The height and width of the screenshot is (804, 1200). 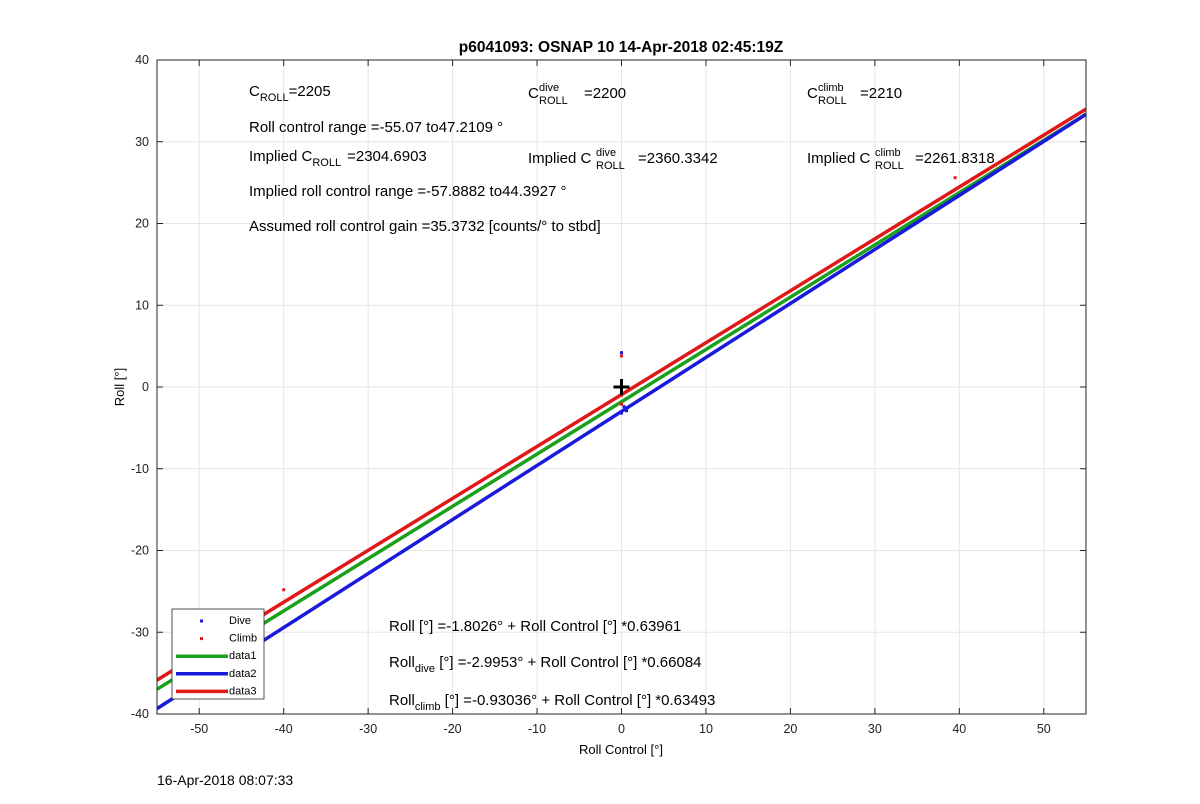 I want to click on x-tick-label: 30, so click(x=875, y=729).